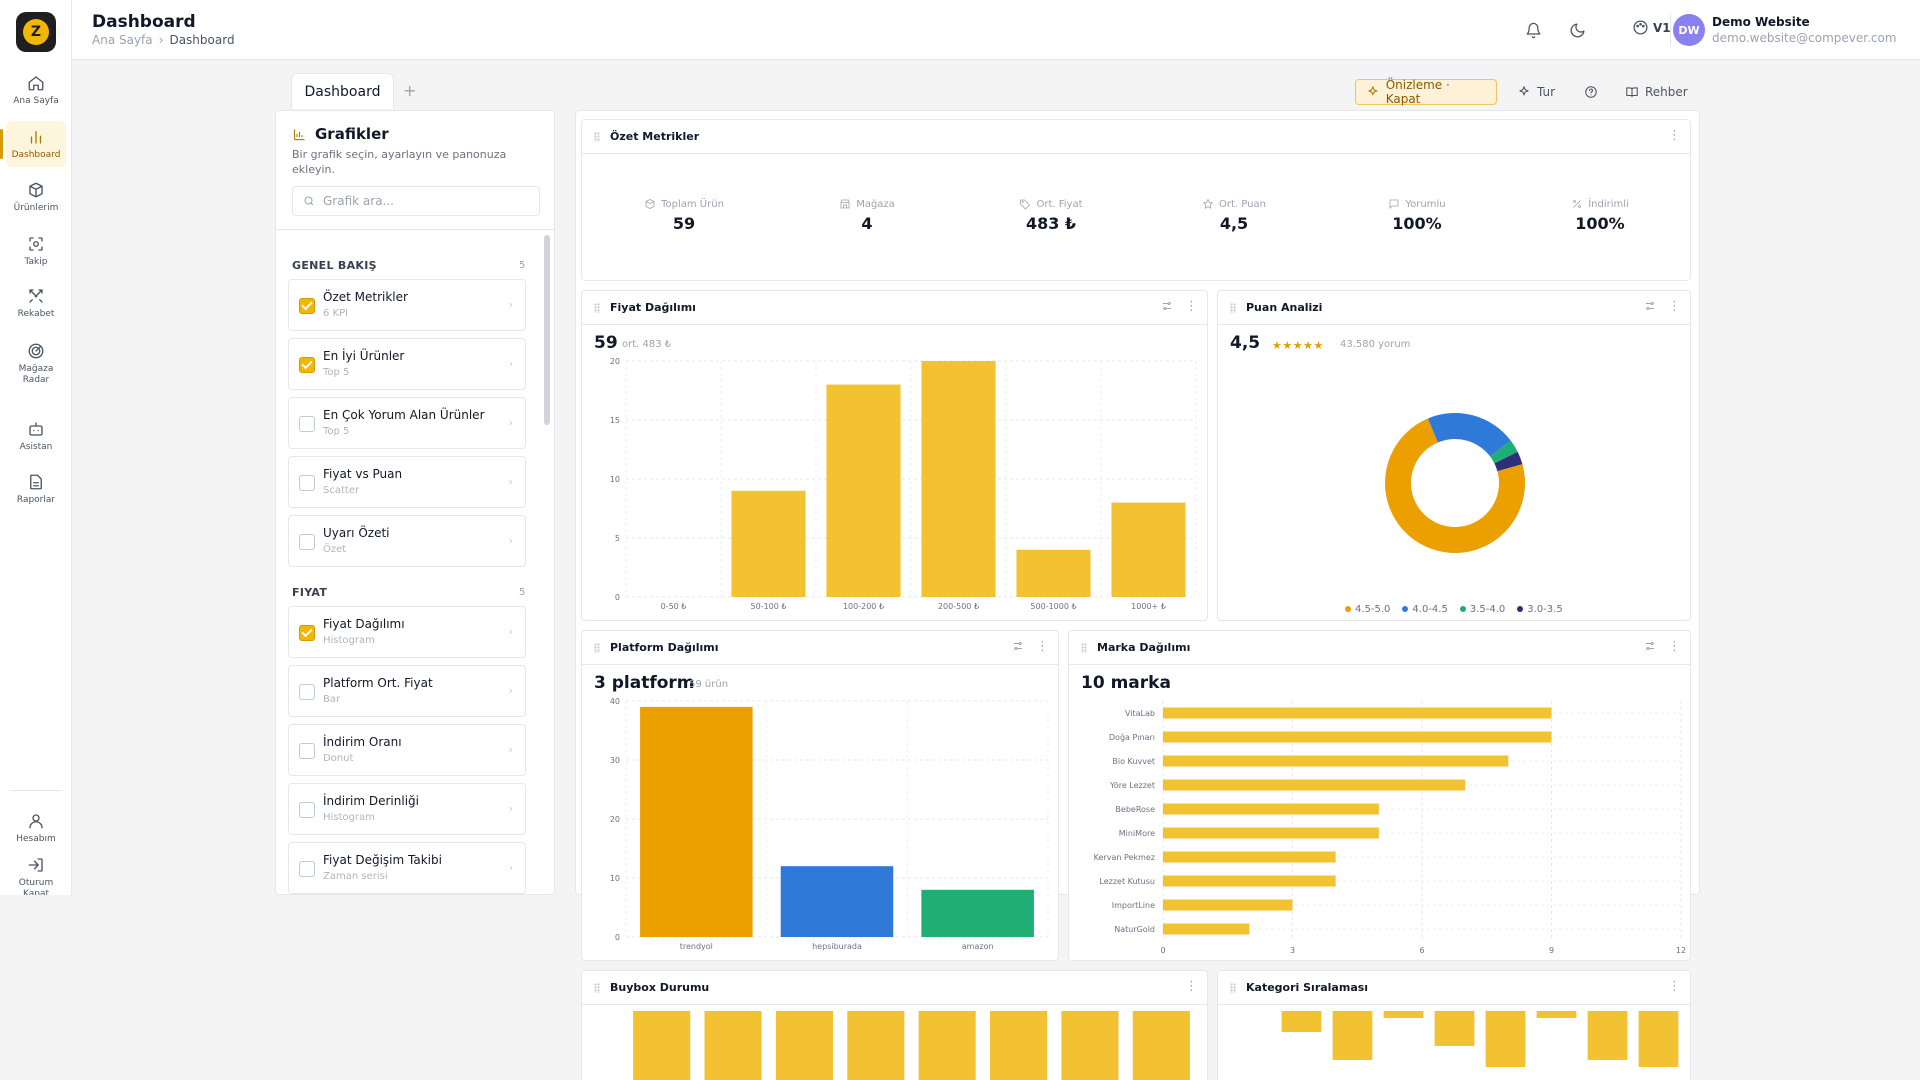 This screenshot has height=1080, width=1920. What do you see at coordinates (423, 201) in the screenshot?
I see `chart-search-input` at bounding box center [423, 201].